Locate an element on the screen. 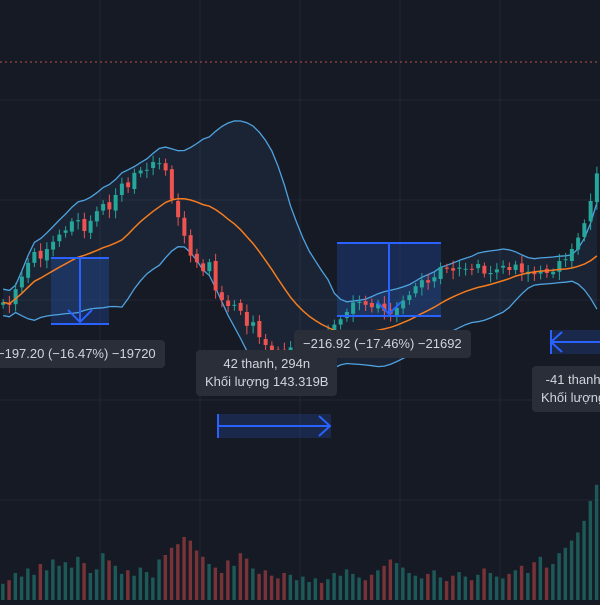 Image resolution: width=600 pixels, height=605 pixels. measure-label-4-line1: -41 thanh is located at coordinates (572, 379).